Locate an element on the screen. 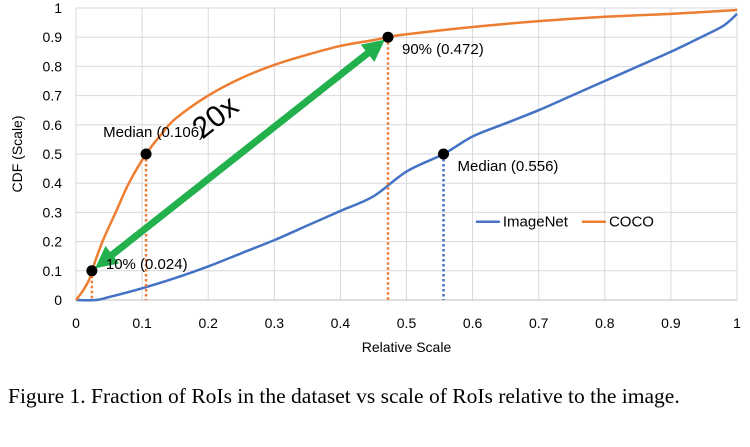  legend: ImageNet COCO is located at coordinates (564, 222).